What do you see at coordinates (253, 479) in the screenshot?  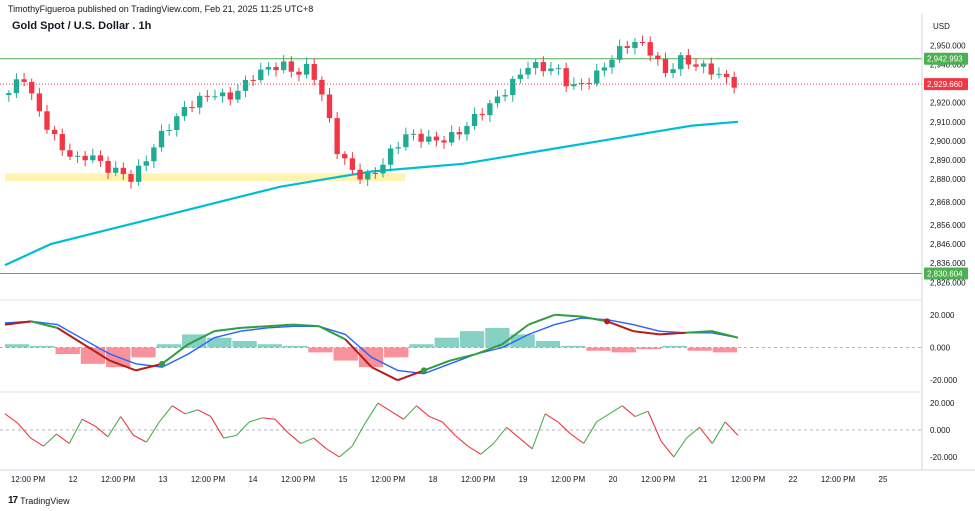 I see `time-tick-label: 14` at bounding box center [253, 479].